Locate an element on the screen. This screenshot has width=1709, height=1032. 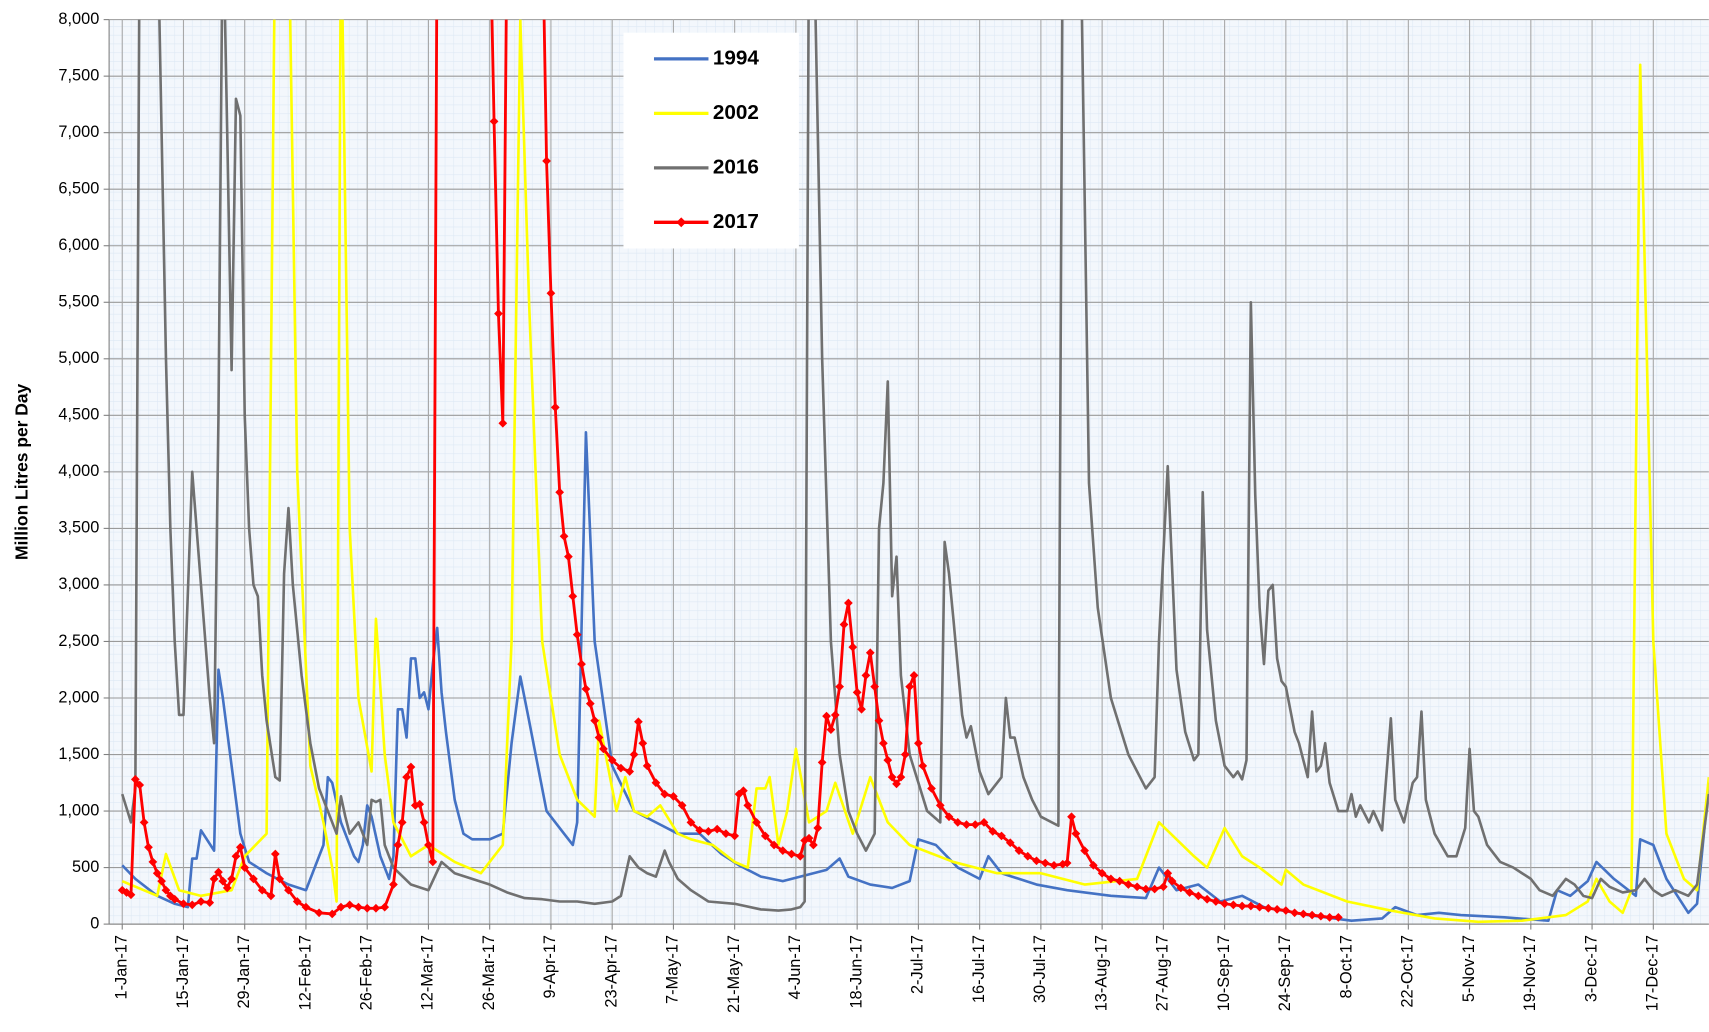
y-tick-label: 4,500 is located at coordinates (78, 415).